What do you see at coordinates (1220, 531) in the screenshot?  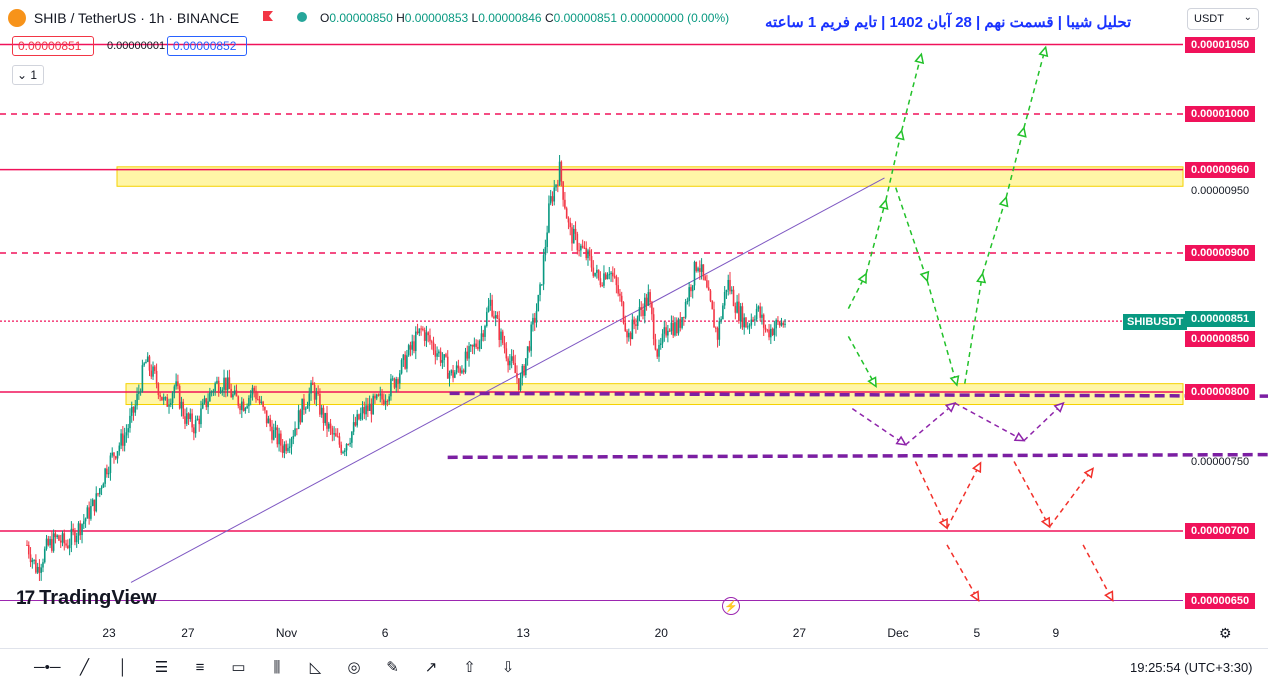 I see `price-label: 0.00000700` at bounding box center [1220, 531].